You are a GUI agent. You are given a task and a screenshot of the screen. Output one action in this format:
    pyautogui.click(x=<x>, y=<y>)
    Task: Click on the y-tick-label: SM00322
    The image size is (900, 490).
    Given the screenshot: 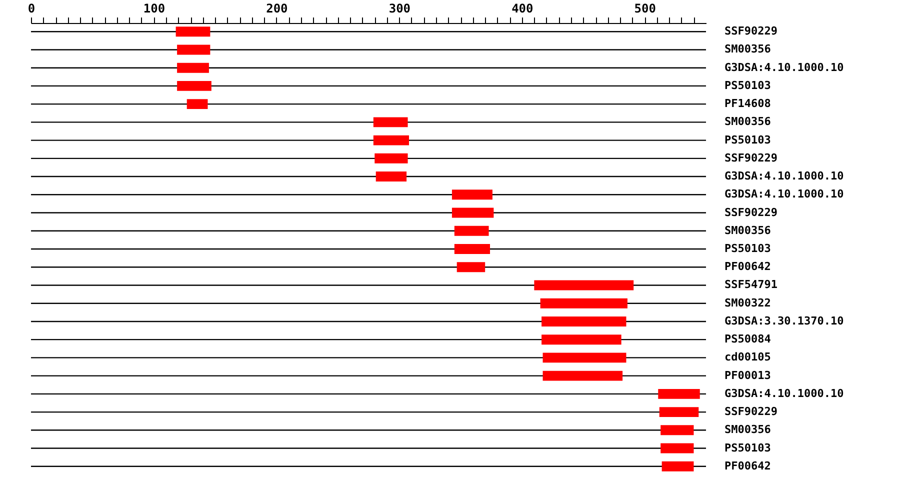 What is the action you would take?
    pyautogui.click(x=747, y=303)
    